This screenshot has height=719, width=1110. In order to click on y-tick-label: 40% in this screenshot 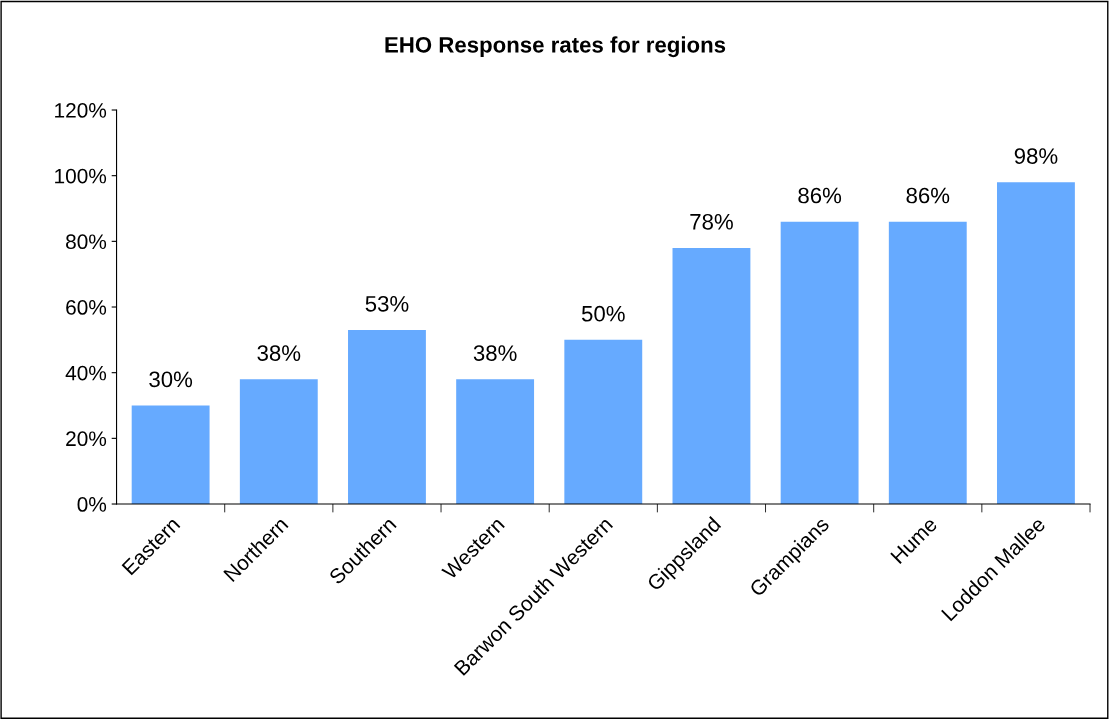, I will do `click(86, 373)`.